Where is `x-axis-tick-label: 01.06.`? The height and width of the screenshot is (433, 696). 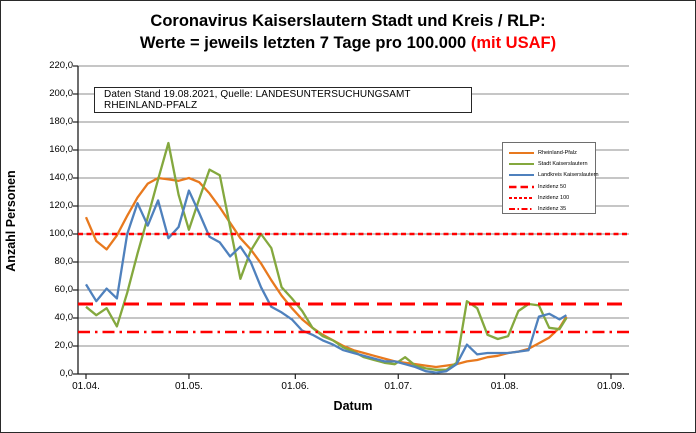 x-axis-tick-label: 01.06. is located at coordinates (295, 386).